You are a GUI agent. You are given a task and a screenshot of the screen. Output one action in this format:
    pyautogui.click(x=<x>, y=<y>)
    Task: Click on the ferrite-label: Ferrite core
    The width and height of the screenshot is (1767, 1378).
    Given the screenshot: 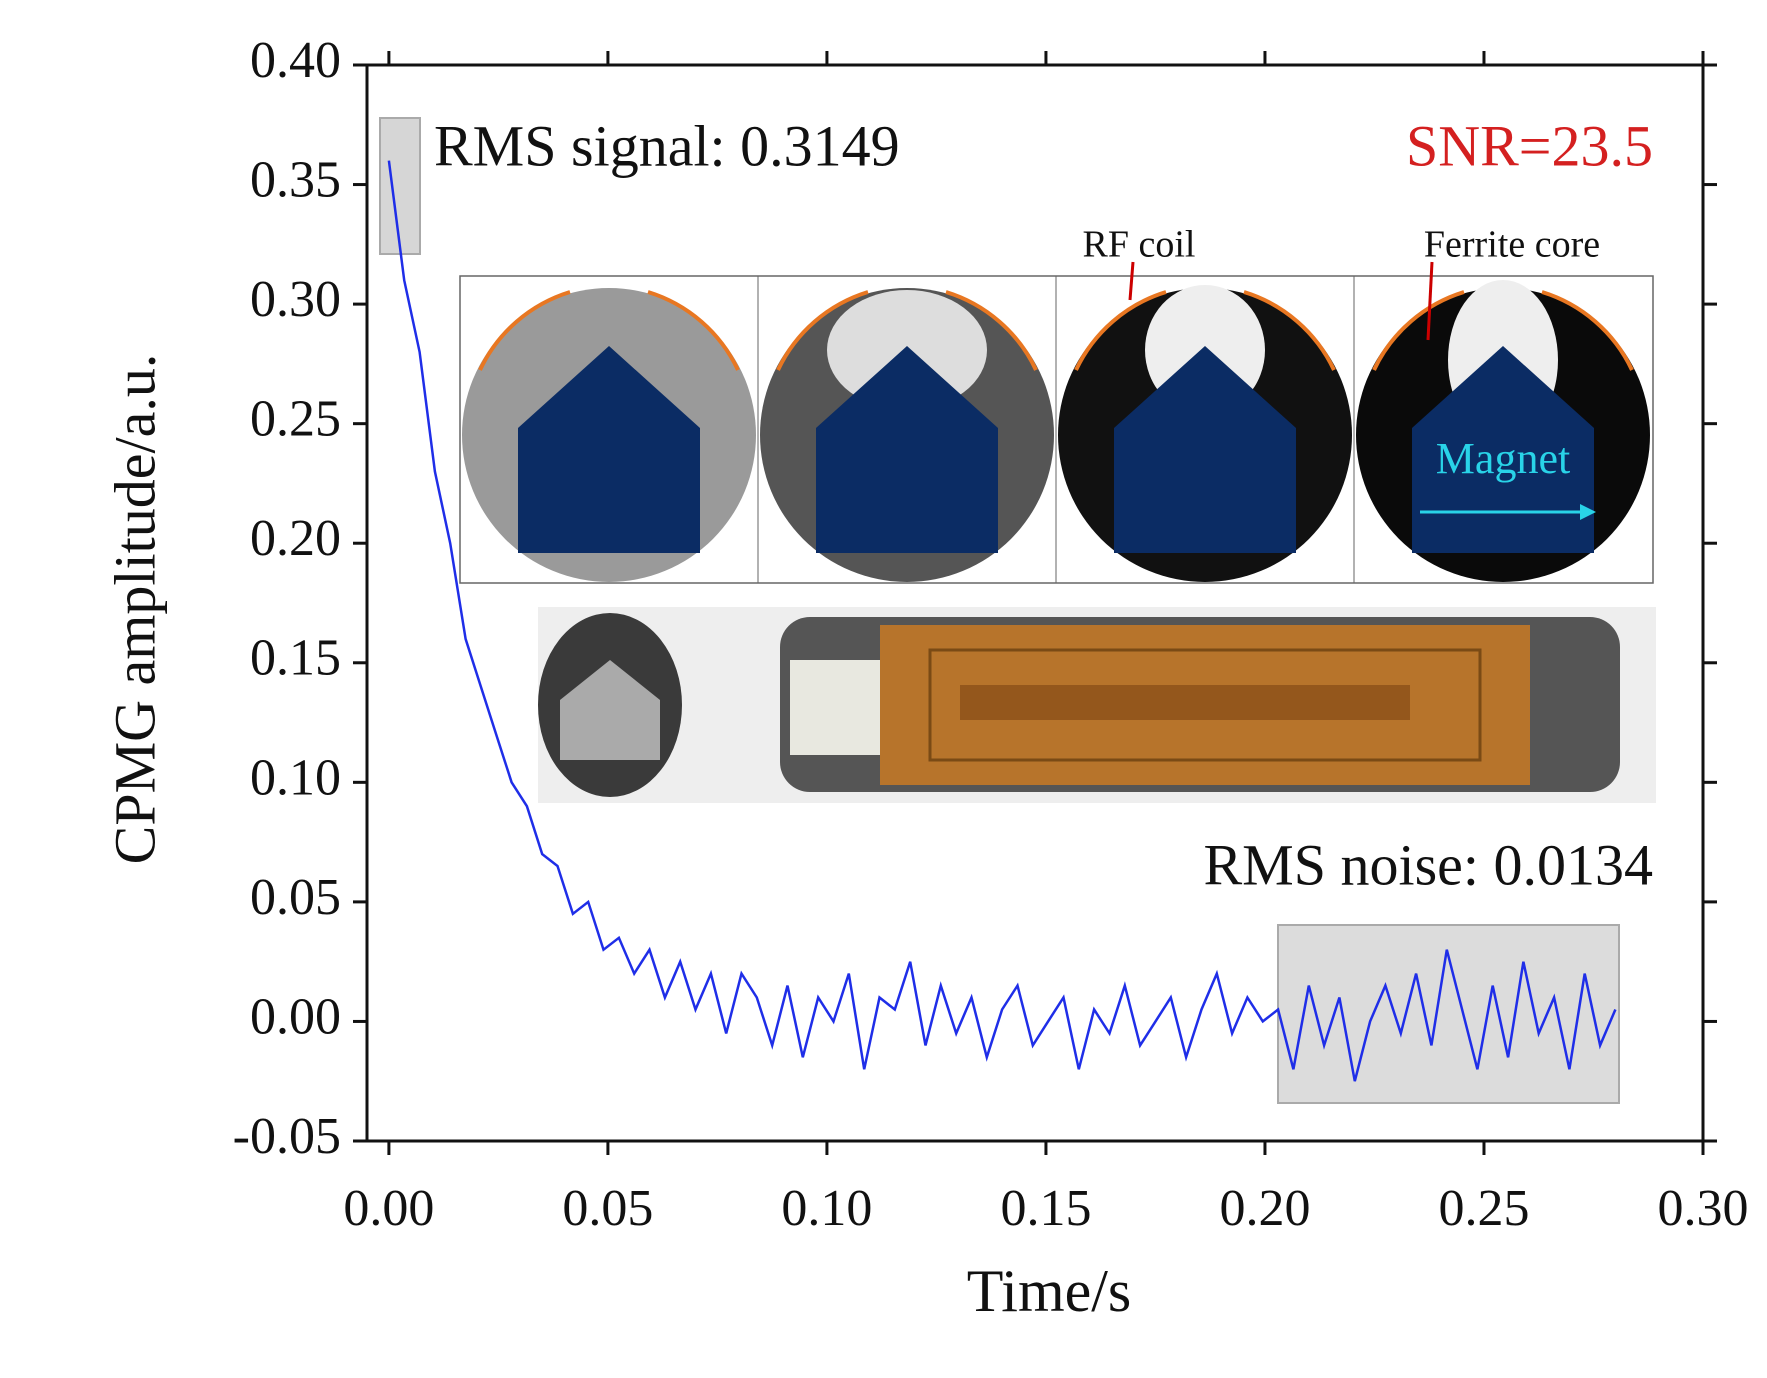 What is the action you would take?
    pyautogui.click(x=1512, y=245)
    